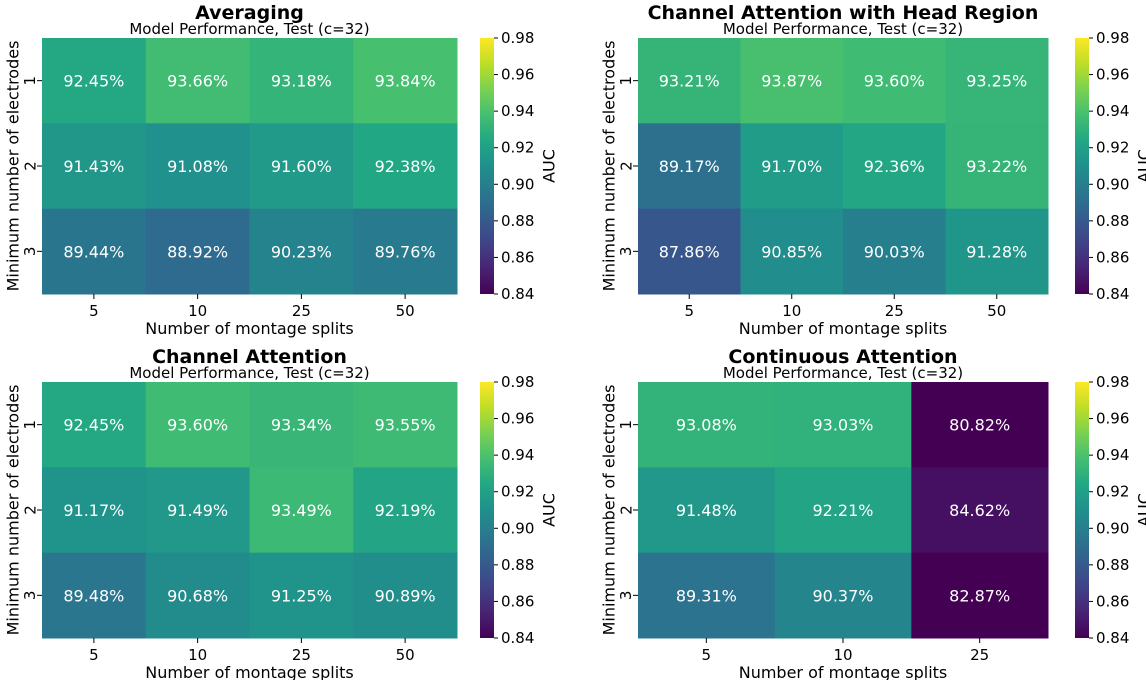 This screenshot has height=680, width=1146. What do you see at coordinates (197, 510) in the screenshot?
I see `cell-value-label: 91.49%` at bounding box center [197, 510].